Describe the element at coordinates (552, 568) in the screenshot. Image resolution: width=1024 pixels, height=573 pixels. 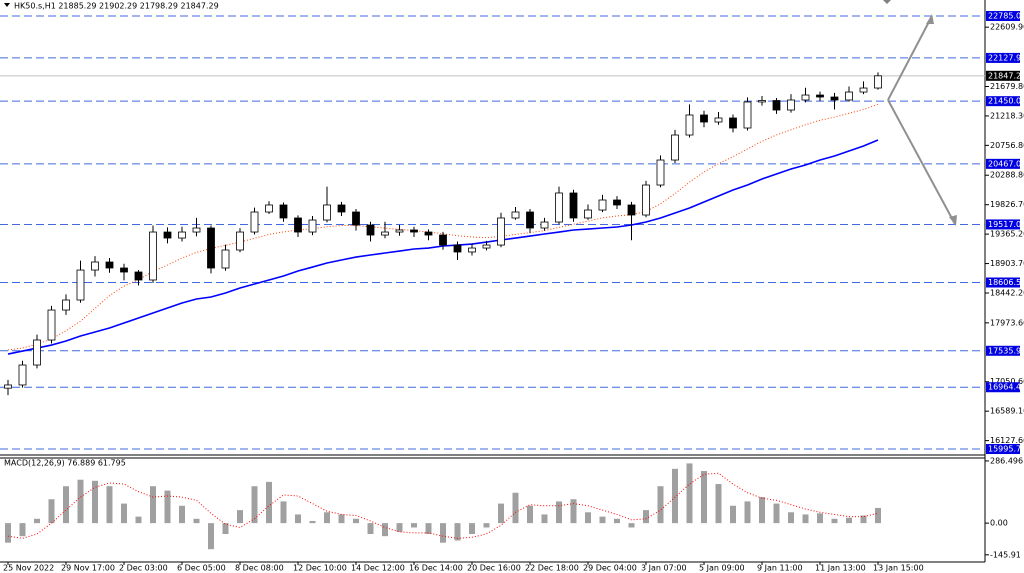
I see `x-tick-label: 22 Dec 18:00` at that location.